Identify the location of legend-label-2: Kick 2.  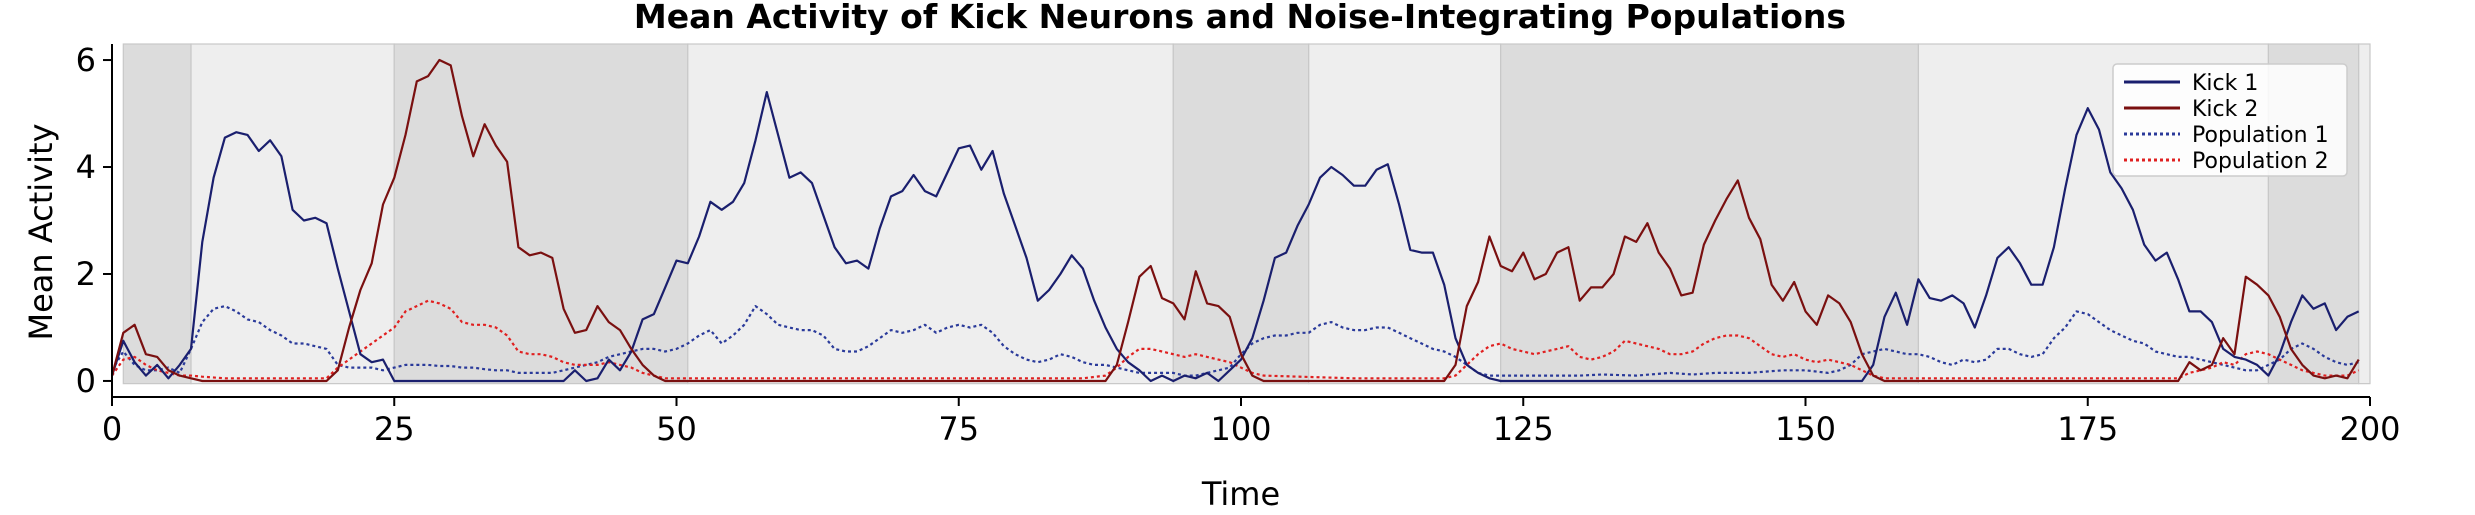
(2225, 109).